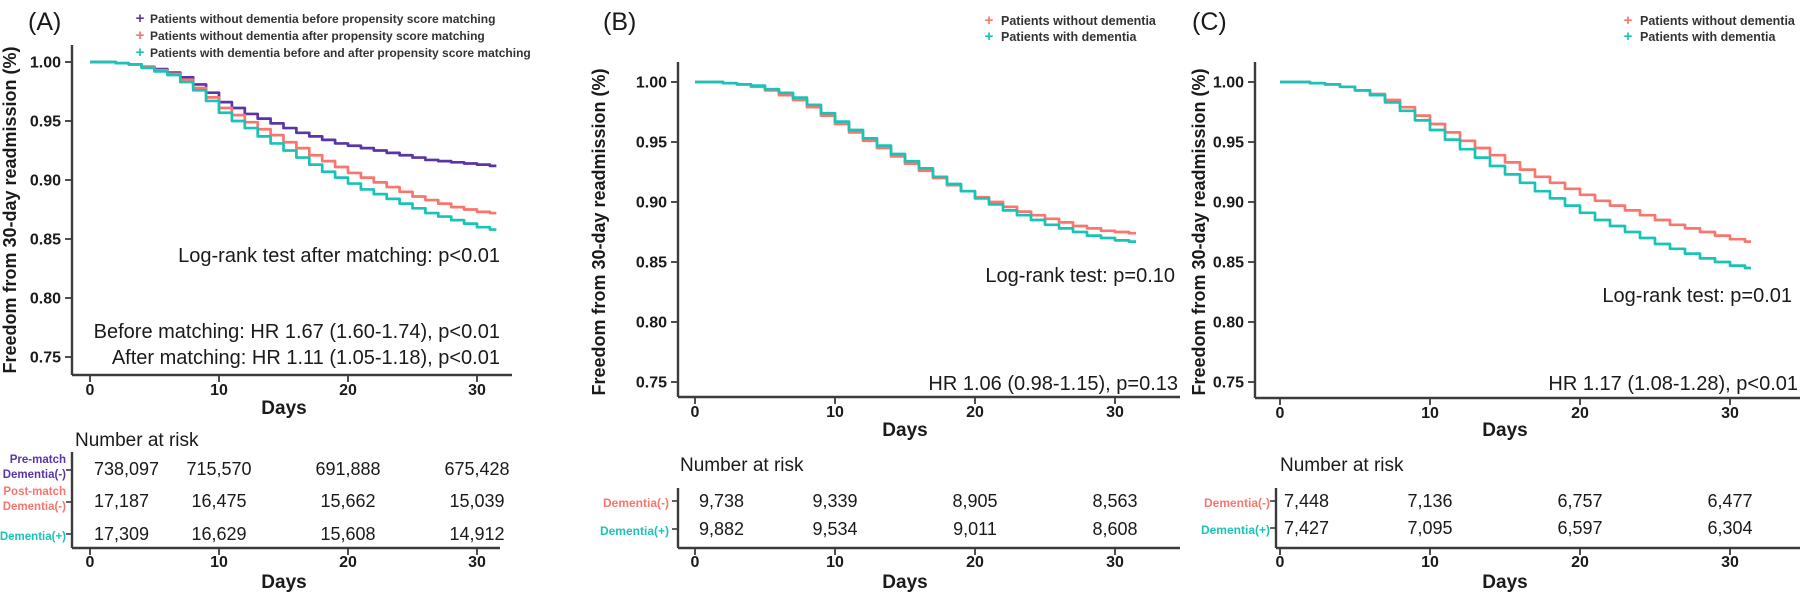 Image resolution: width=1800 pixels, height=593 pixels. I want to click on y-tick-label: 0.75, so click(1228, 383).